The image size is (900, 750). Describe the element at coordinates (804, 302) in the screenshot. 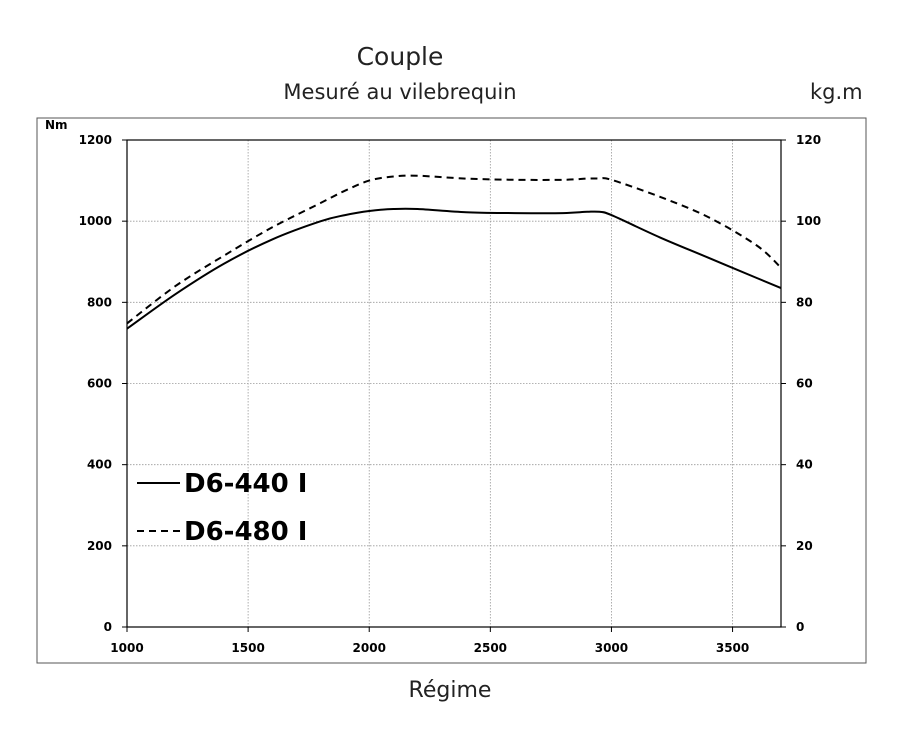

I see `y2-tick-label: 80` at that location.